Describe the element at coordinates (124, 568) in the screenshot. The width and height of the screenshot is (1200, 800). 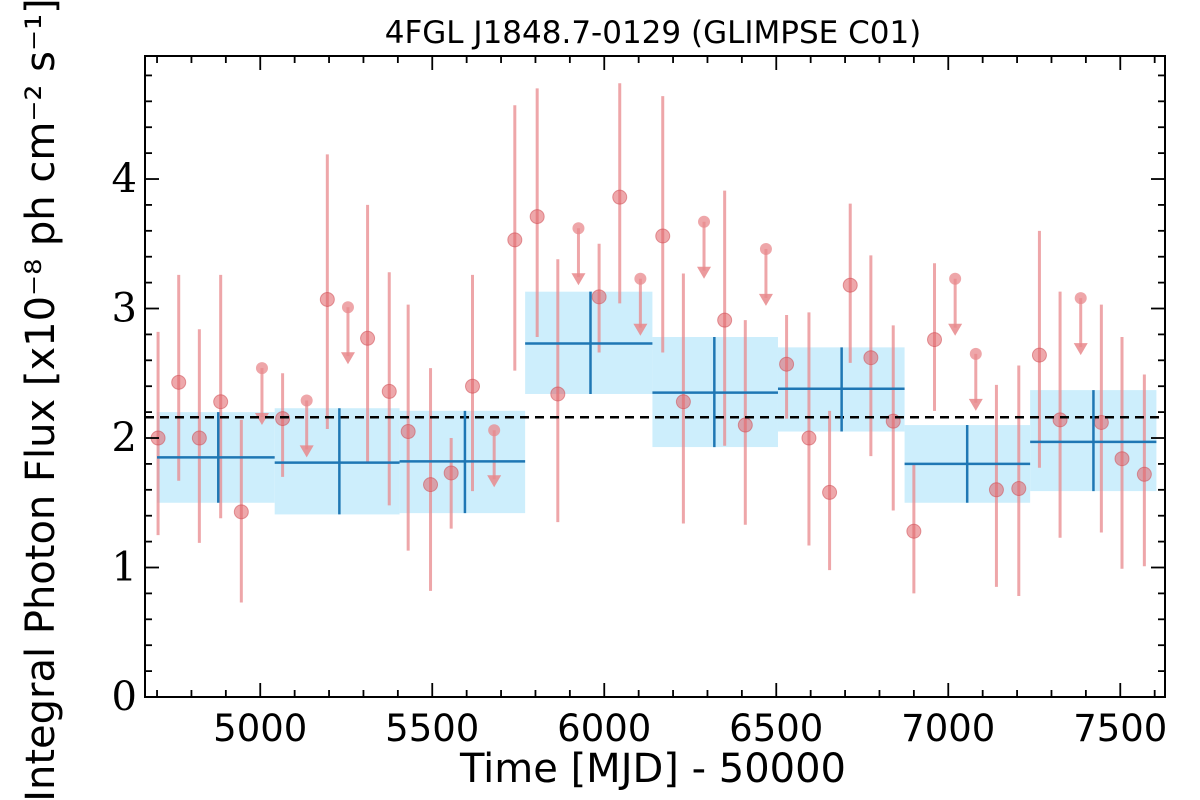
I see `y-tick-label: 1` at that location.